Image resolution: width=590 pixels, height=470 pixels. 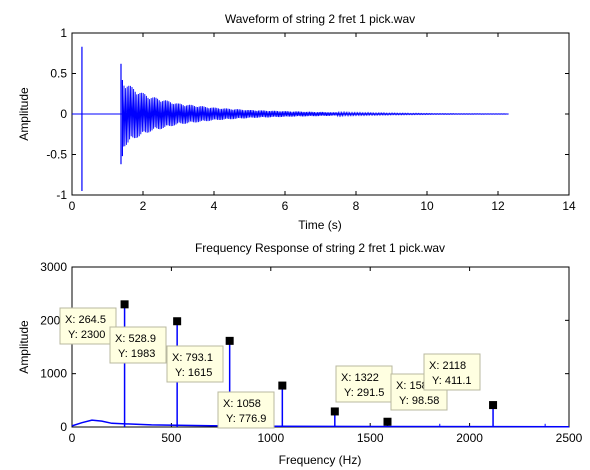 I want to click on datatip-x-label: X: 2118, so click(x=447, y=366).